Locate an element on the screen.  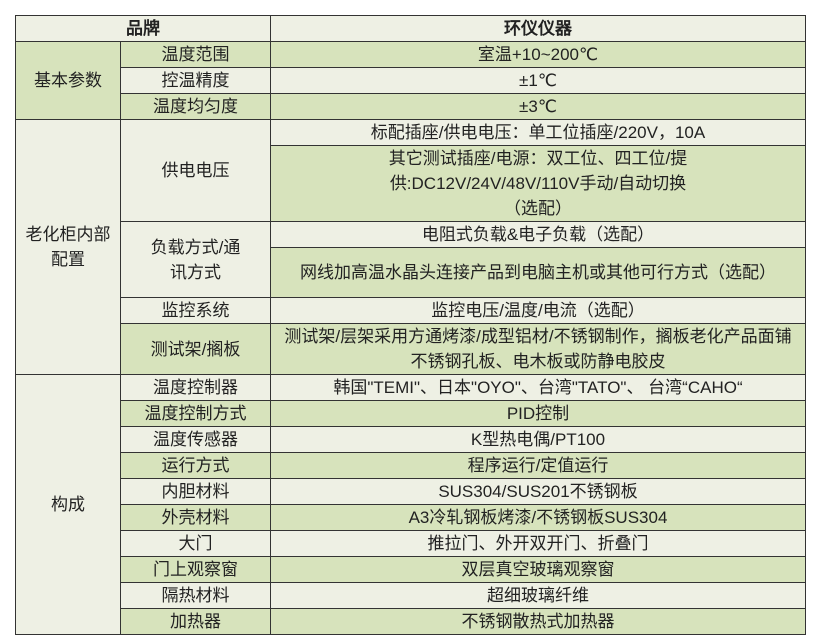
group-internal-label: 老化柜内部配置 is located at coordinates (68, 247).